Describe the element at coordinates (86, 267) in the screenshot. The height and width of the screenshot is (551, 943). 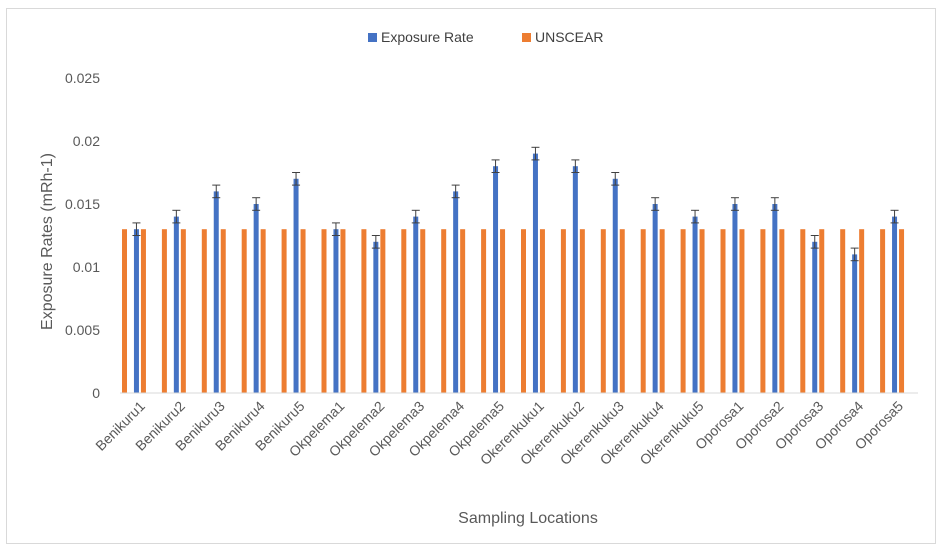
I see `y-tick-label: 0.01` at that location.